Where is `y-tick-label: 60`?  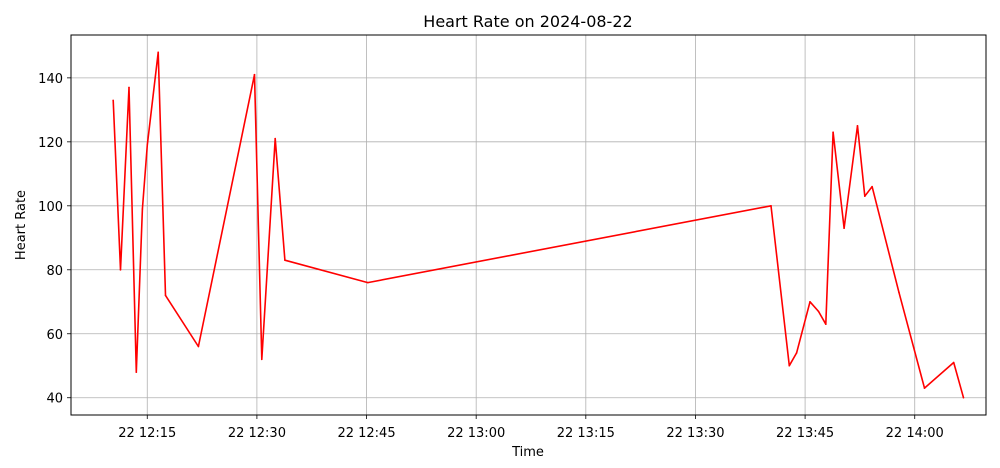 y-tick-label: 60 is located at coordinates (54, 335).